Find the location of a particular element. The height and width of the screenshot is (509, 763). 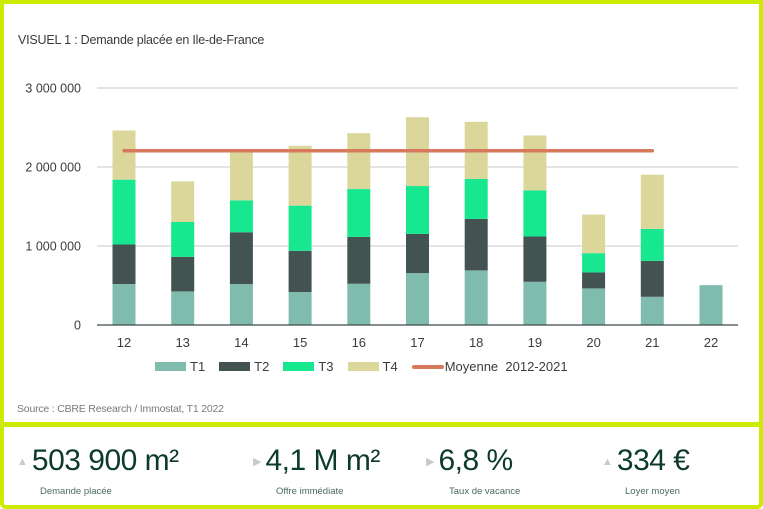

kpi-offre-immediate: ▶ 4,1 M m² is located at coordinates (316, 461).